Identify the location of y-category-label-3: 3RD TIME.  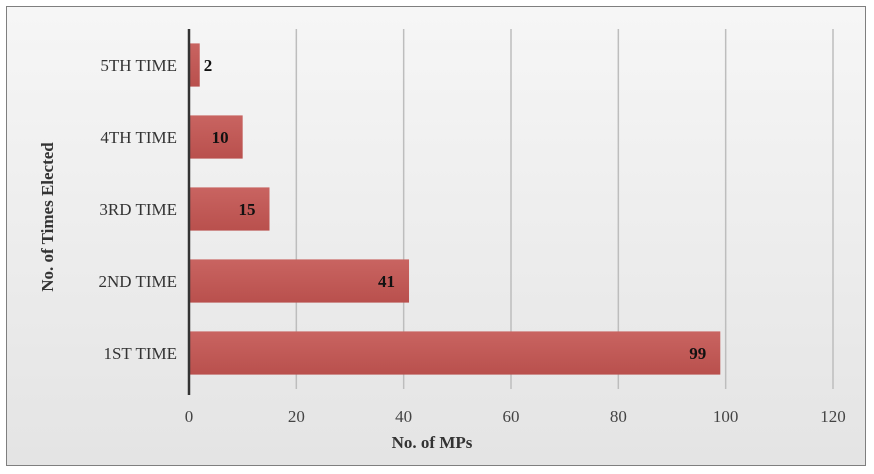
(138, 209).